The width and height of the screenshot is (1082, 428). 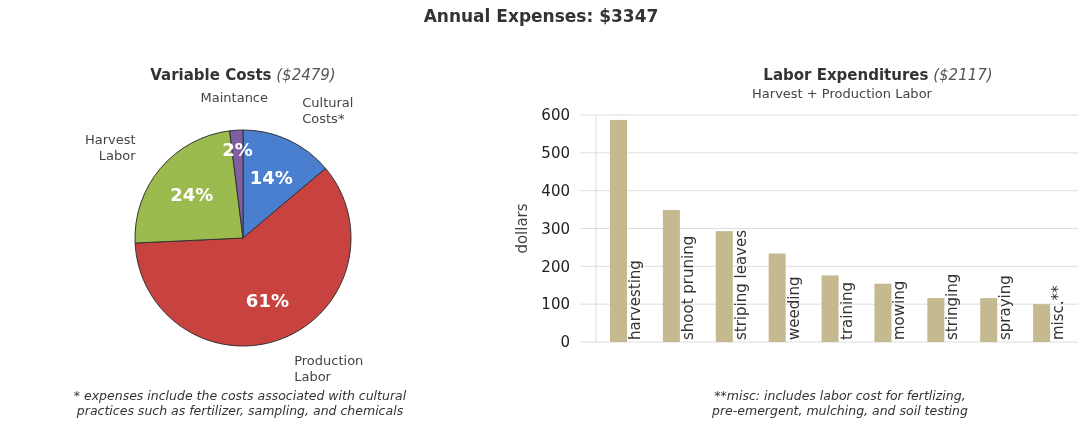 What do you see at coordinates (267, 300) in the screenshot?
I see `data-label: 61%` at bounding box center [267, 300].